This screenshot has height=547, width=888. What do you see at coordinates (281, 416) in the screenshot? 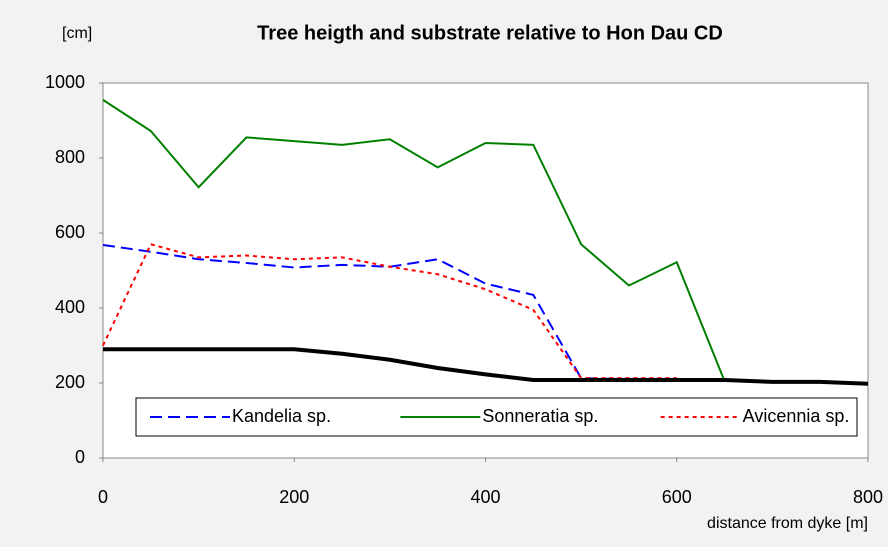
I see `legend-label: Kandelia sp.` at bounding box center [281, 416].